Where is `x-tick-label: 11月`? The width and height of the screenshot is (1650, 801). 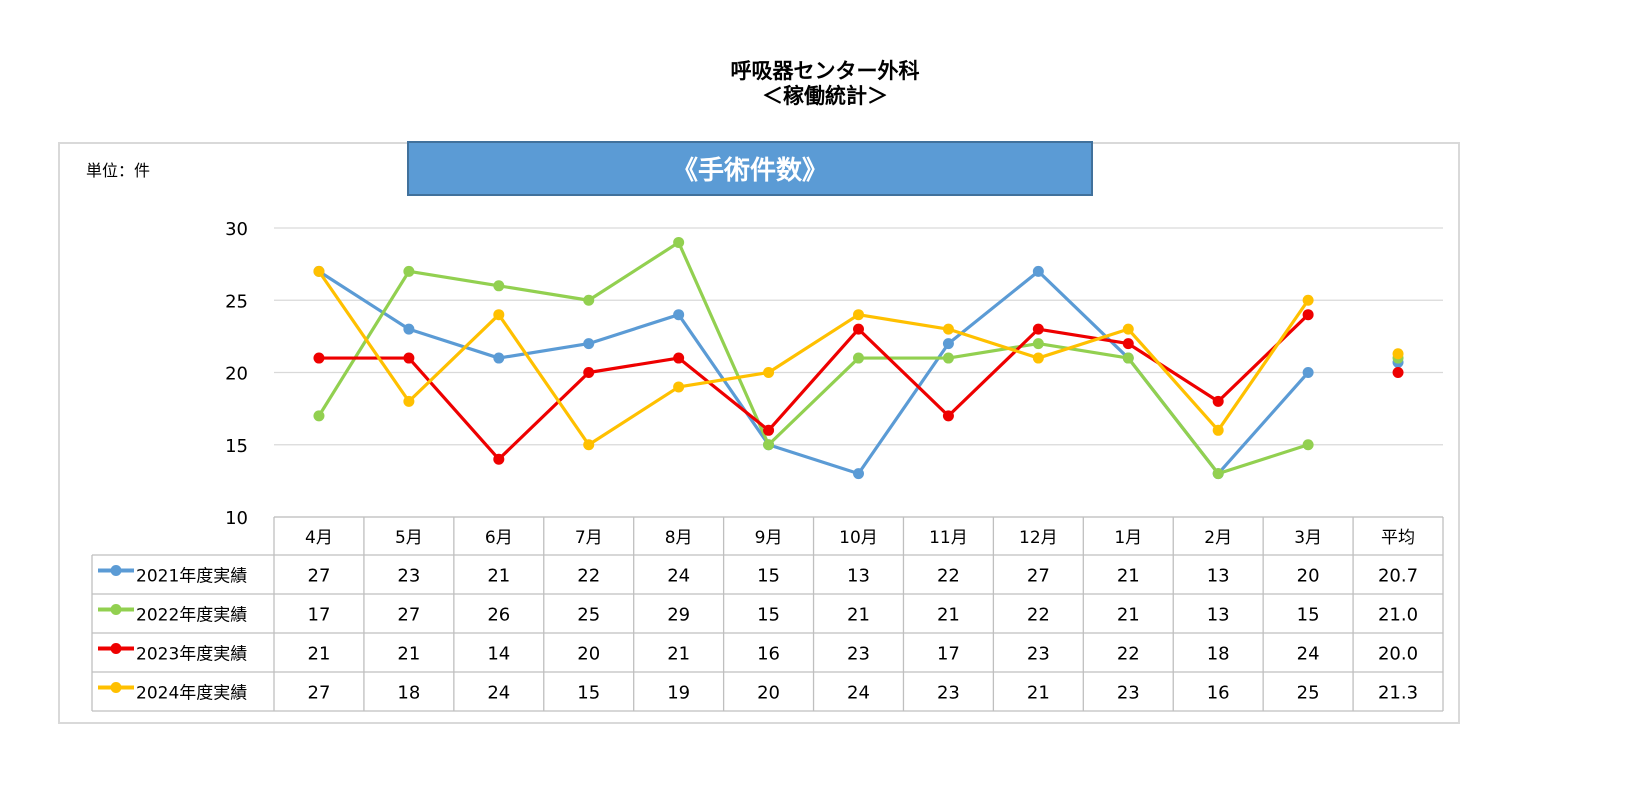
x-tick-label: 11月 is located at coordinates (948, 538).